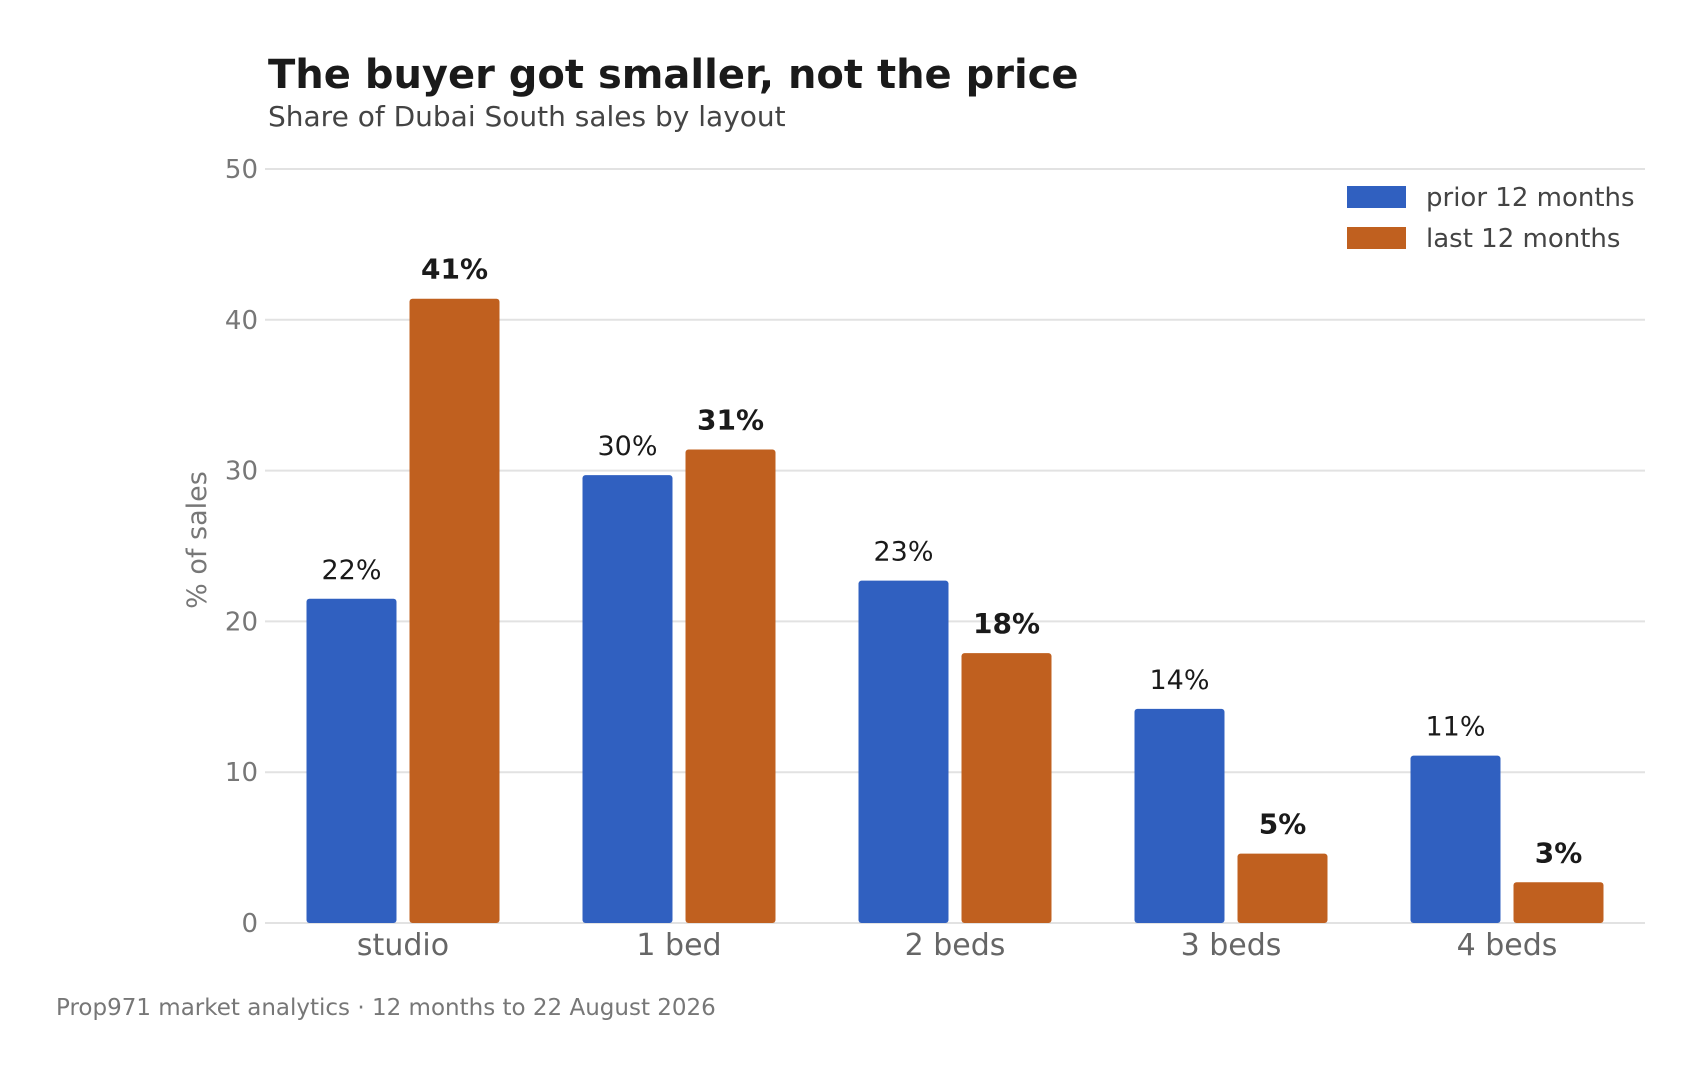 Image resolution: width=1687 pixels, height=1072 pixels. I want to click on legend: prior 12 months last 12 months, so click(1491, 218).